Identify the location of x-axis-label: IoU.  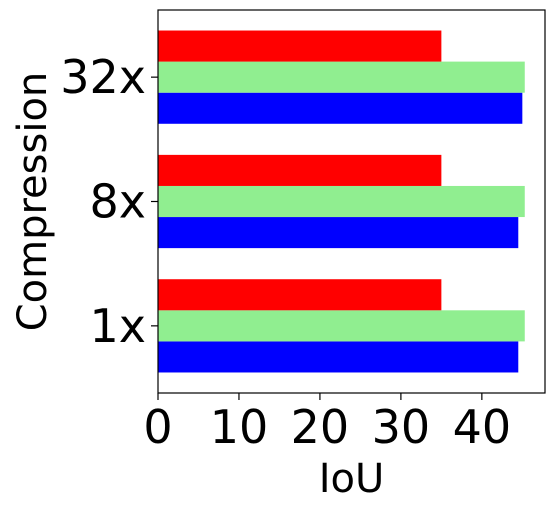
(352, 479).